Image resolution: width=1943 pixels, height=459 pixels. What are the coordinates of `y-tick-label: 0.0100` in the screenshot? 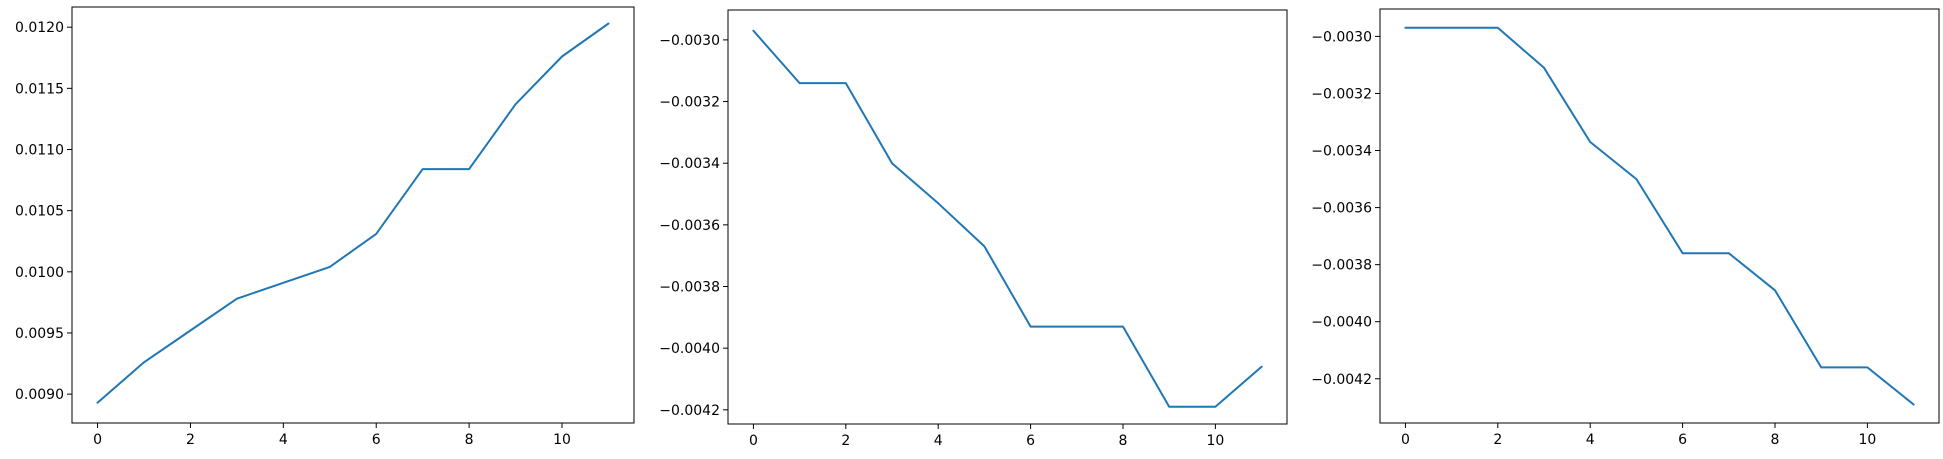 It's located at (39, 273).